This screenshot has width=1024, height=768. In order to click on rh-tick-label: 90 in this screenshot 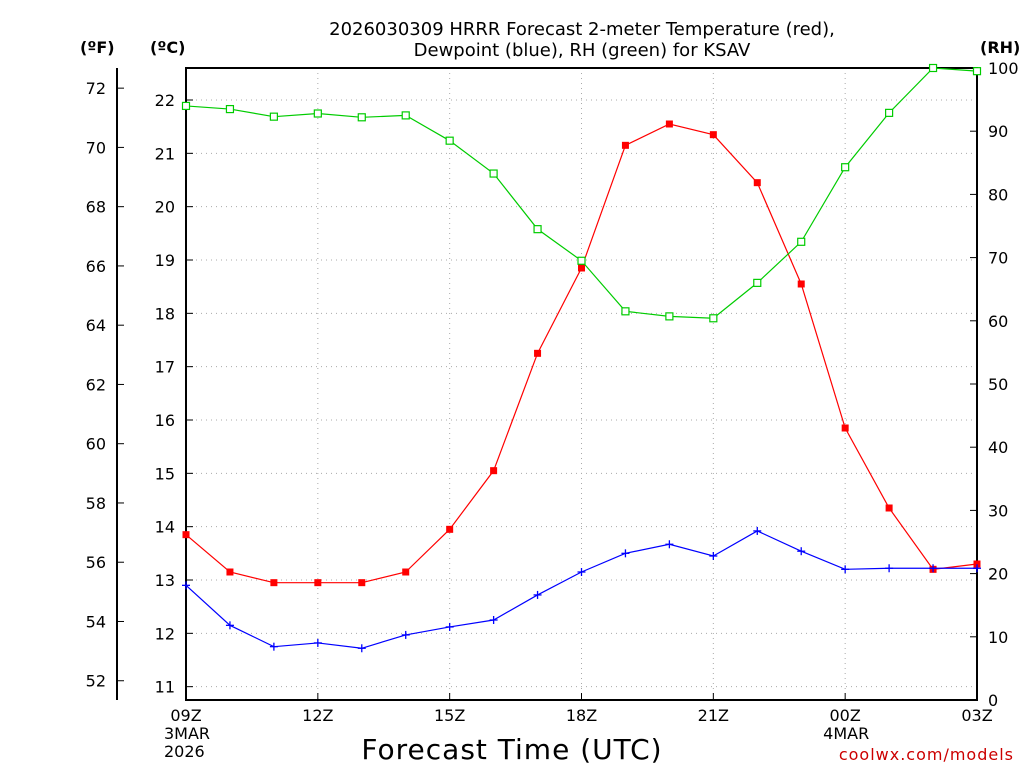, I will do `click(998, 131)`.